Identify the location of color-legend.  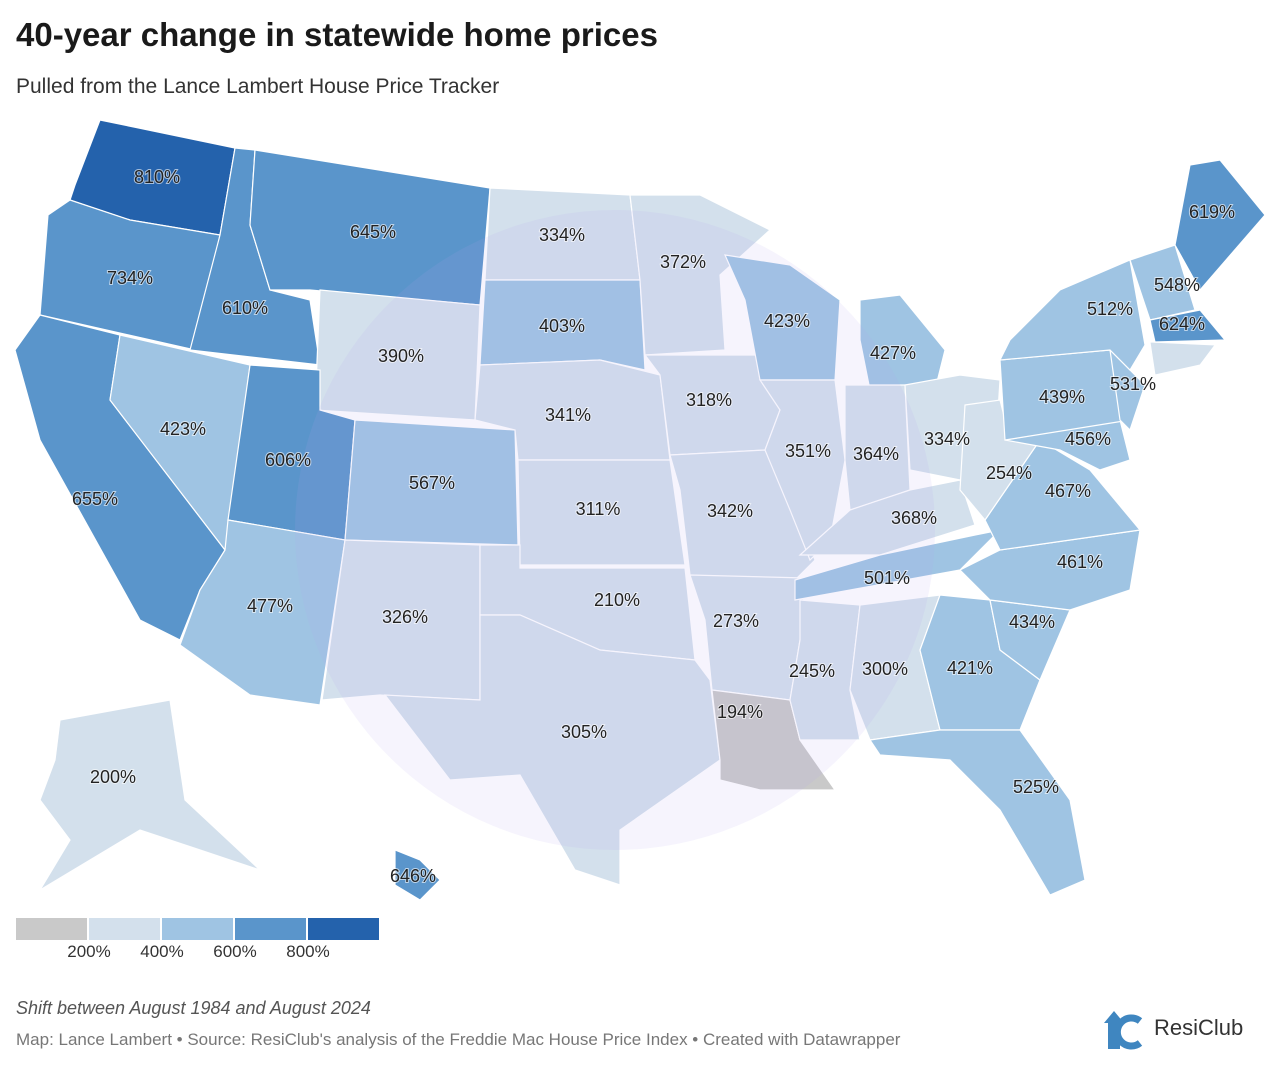
(198, 929).